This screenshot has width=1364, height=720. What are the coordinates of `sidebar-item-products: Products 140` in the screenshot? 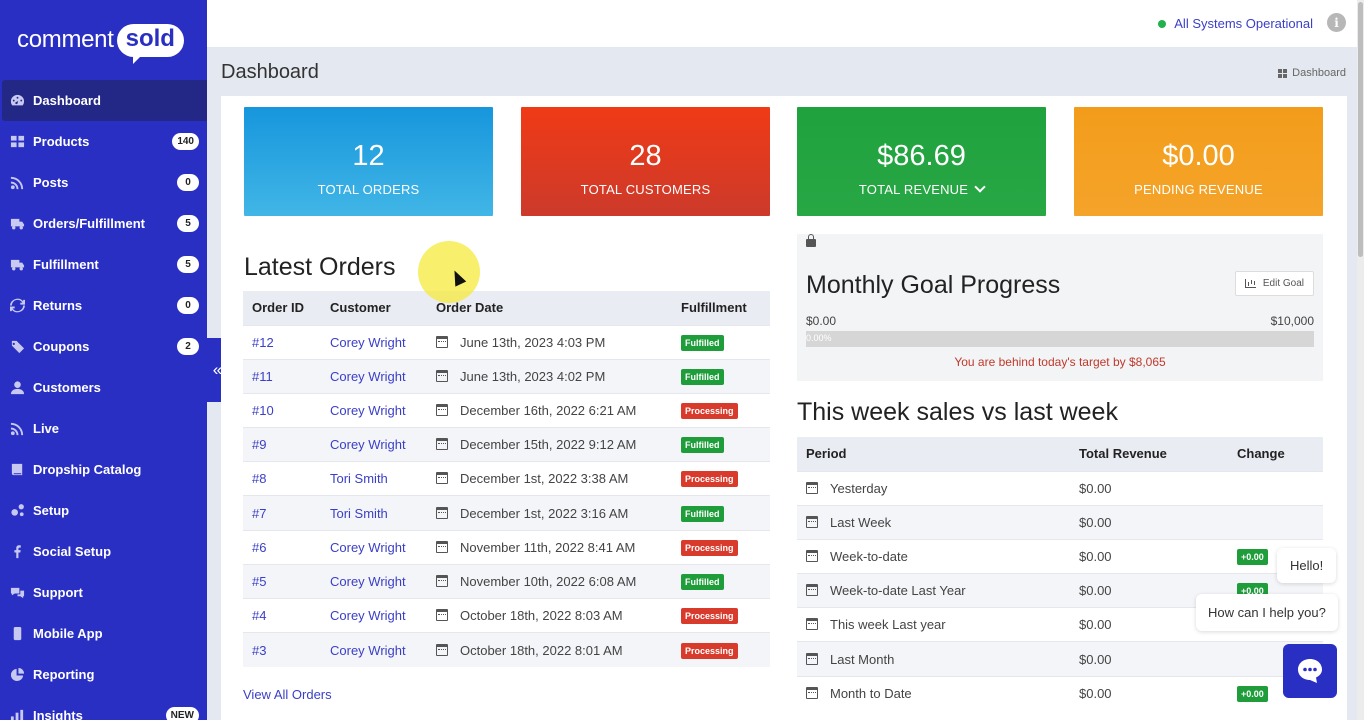 It's located at (103, 141).